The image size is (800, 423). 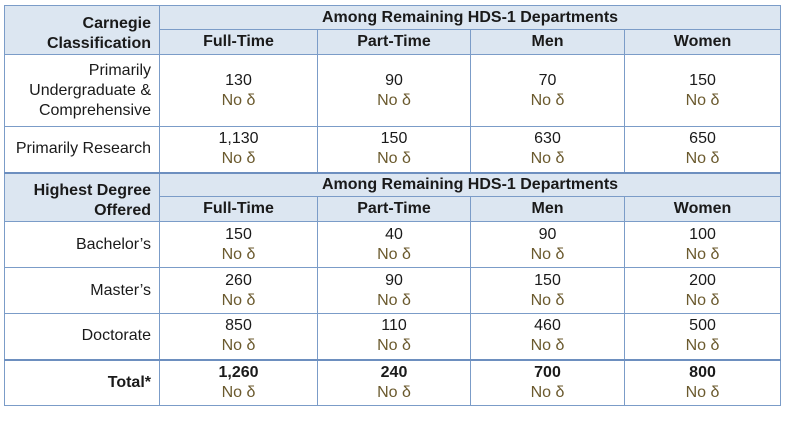 I want to click on cell-value: 130 No δ, so click(x=238, y=90).